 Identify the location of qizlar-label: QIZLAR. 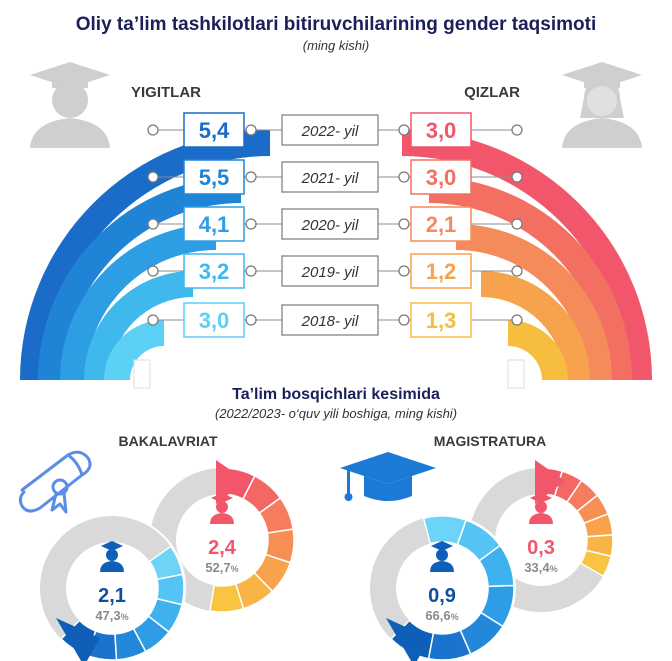
(492, 92).